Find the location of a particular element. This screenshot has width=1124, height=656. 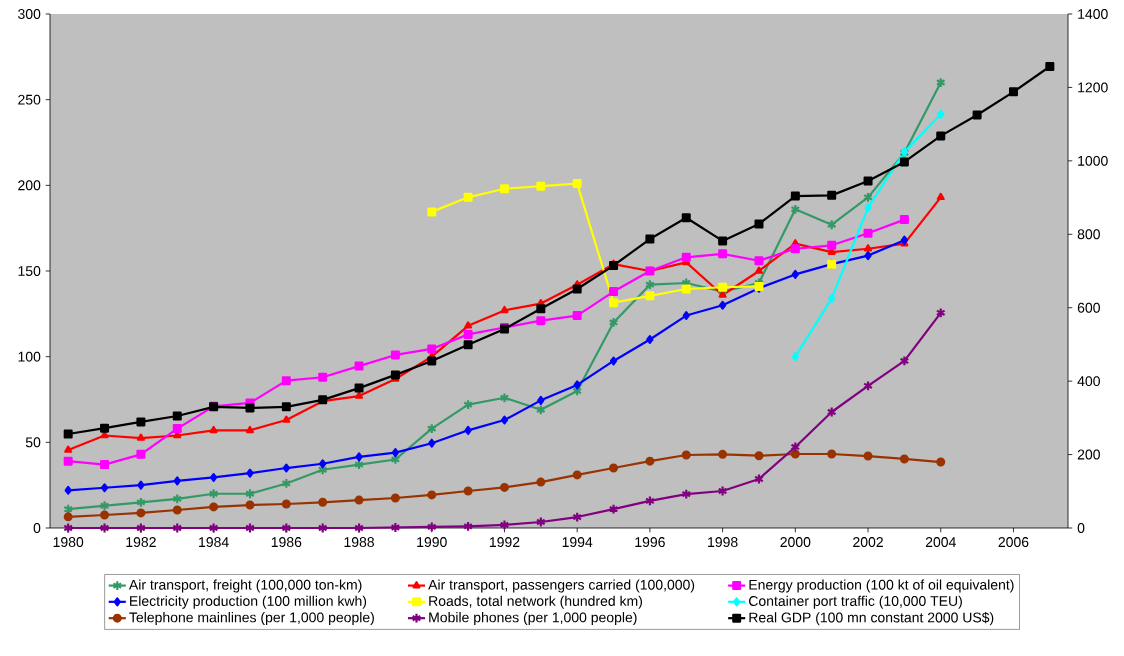

y-tick-label: 100 is located at coordinates (29, 356).